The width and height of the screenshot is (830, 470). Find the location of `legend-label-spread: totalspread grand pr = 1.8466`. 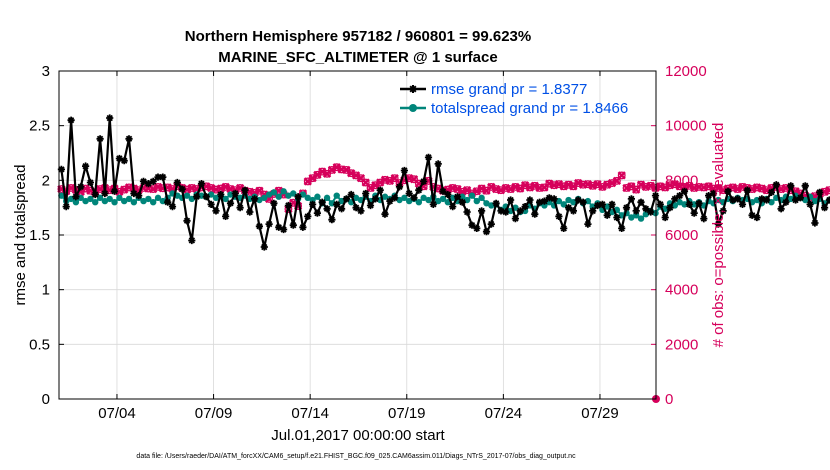

legend-label-spread: totalspread grand pr = 1.8466 is located at coordinates (529, 108).